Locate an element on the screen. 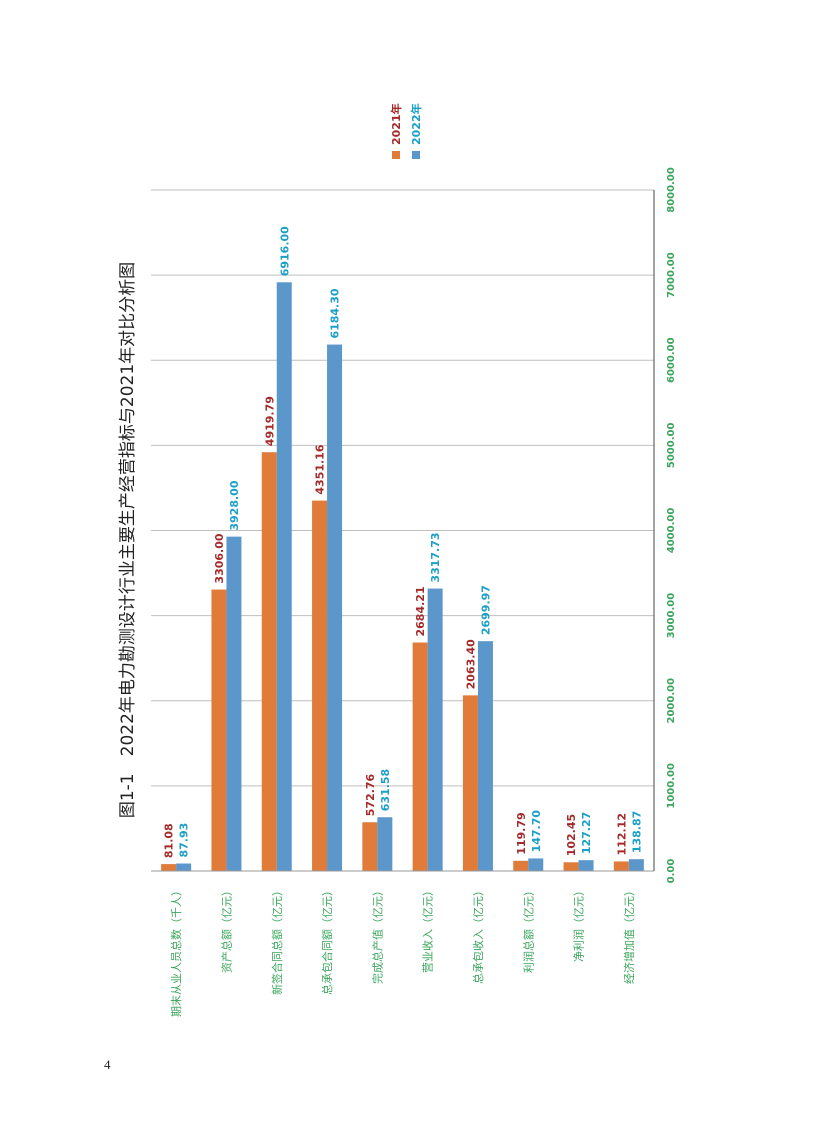  data-label: 2063.40 is located at coordinates (470, 664).